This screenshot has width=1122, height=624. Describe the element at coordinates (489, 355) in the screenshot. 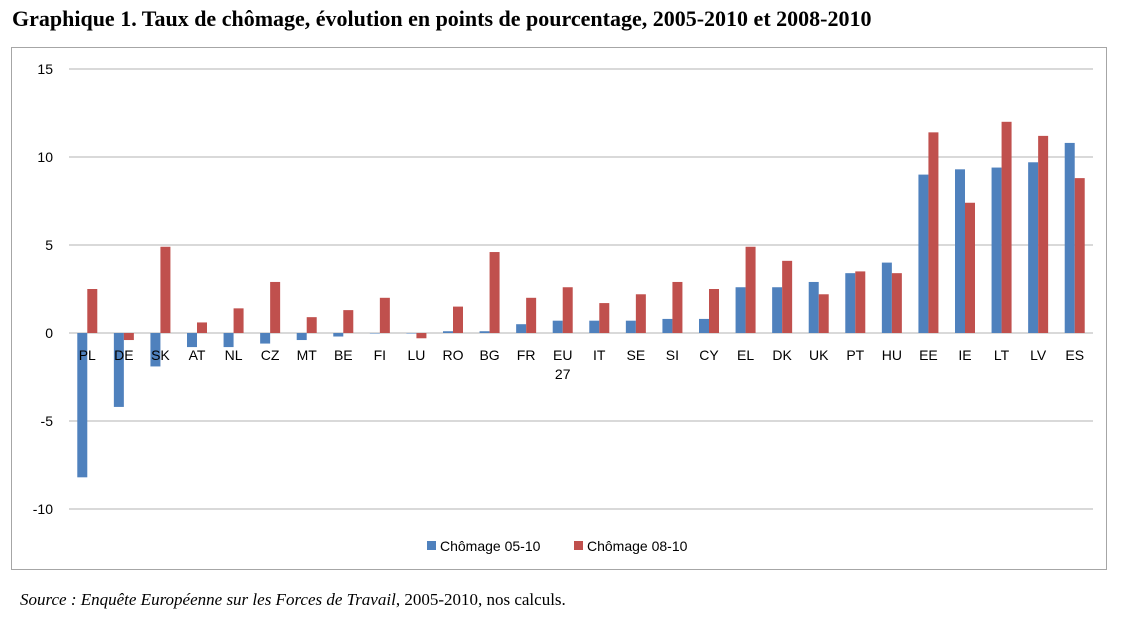

I see `x-tick-label: BG` at that location.